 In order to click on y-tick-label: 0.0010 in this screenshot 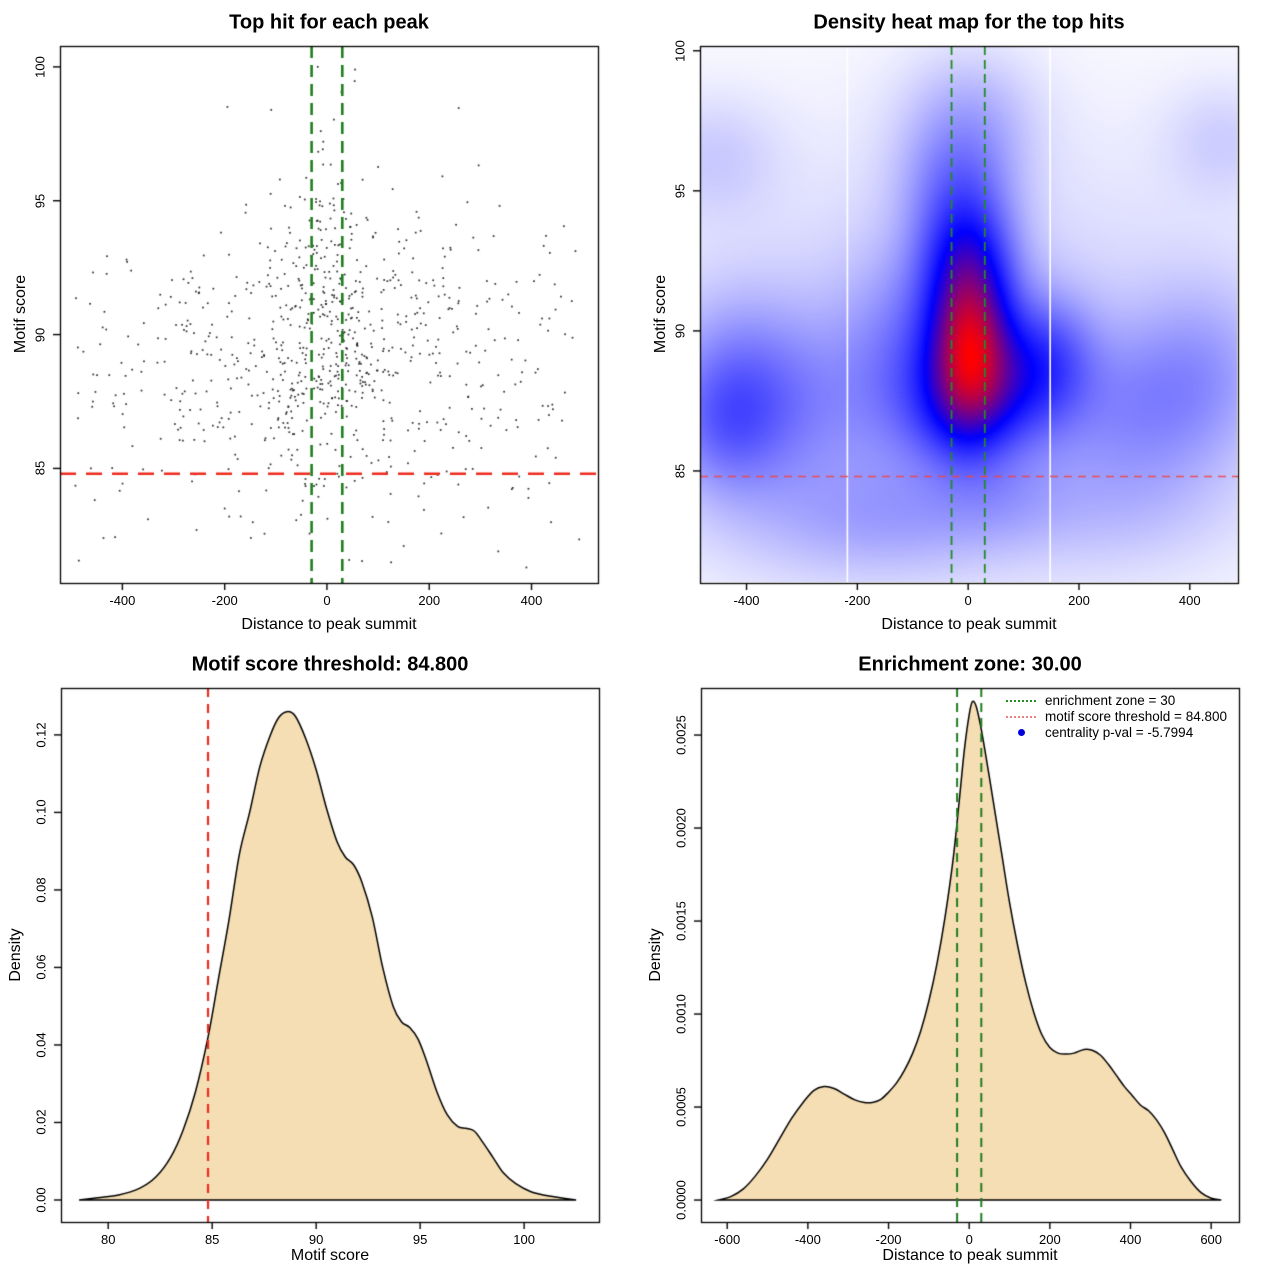, I will do `click(681, 1014)`.